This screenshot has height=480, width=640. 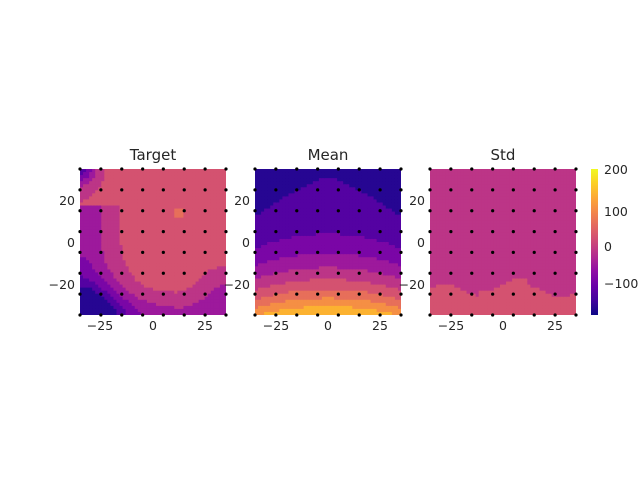 I want to click on y-tick-label: −20, so click(x=62, y=284).